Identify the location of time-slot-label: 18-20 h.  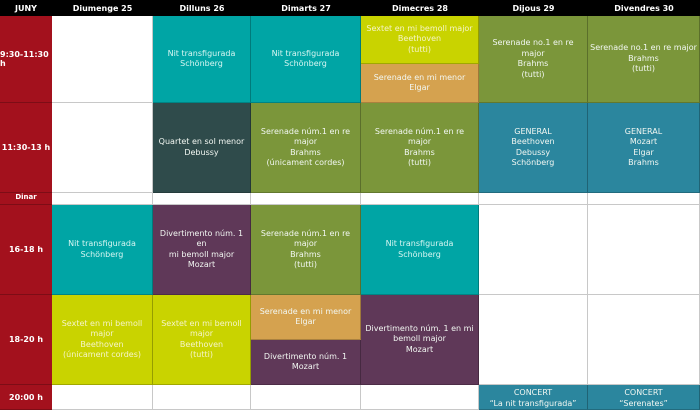
(26, 340).